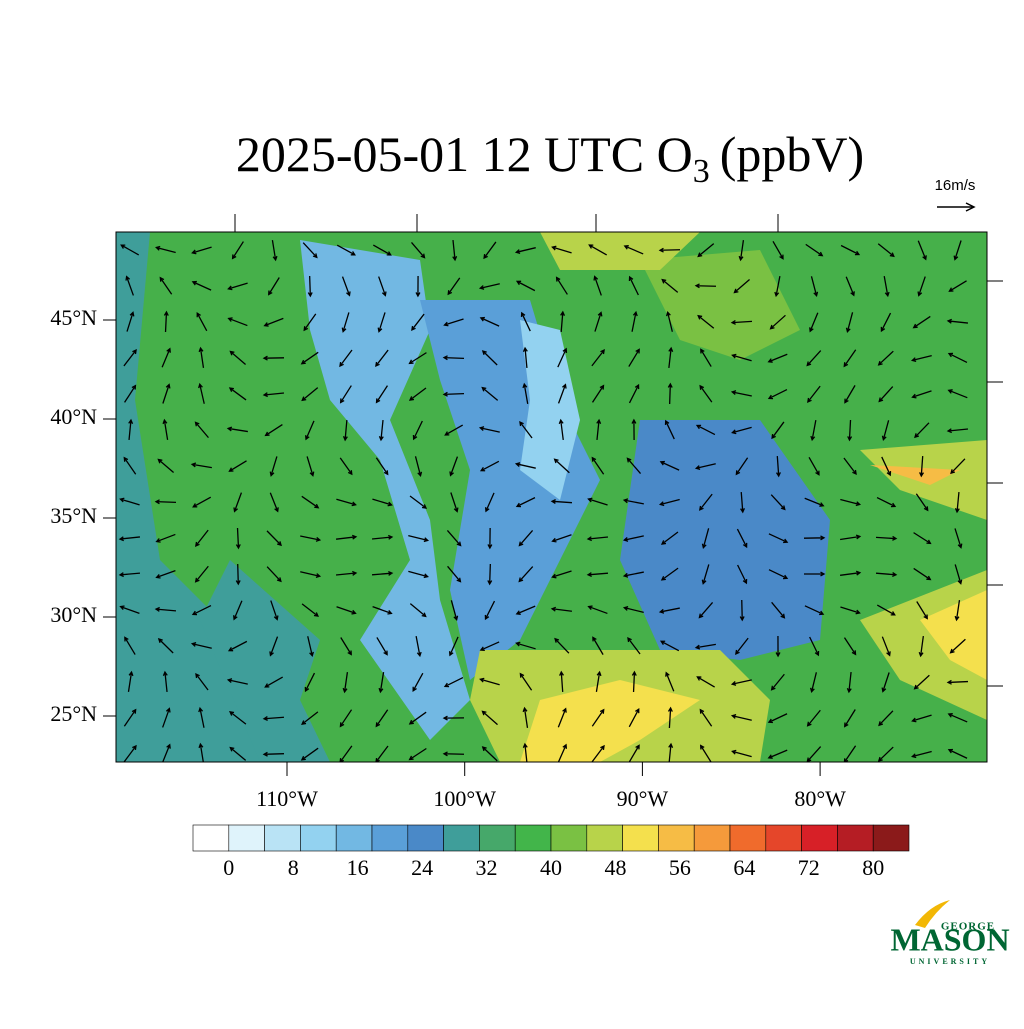 This screenshot has height=1029, width=1024. I want to click on logo: GEORGE MASON UNIVERSITY, so click(950, 933).